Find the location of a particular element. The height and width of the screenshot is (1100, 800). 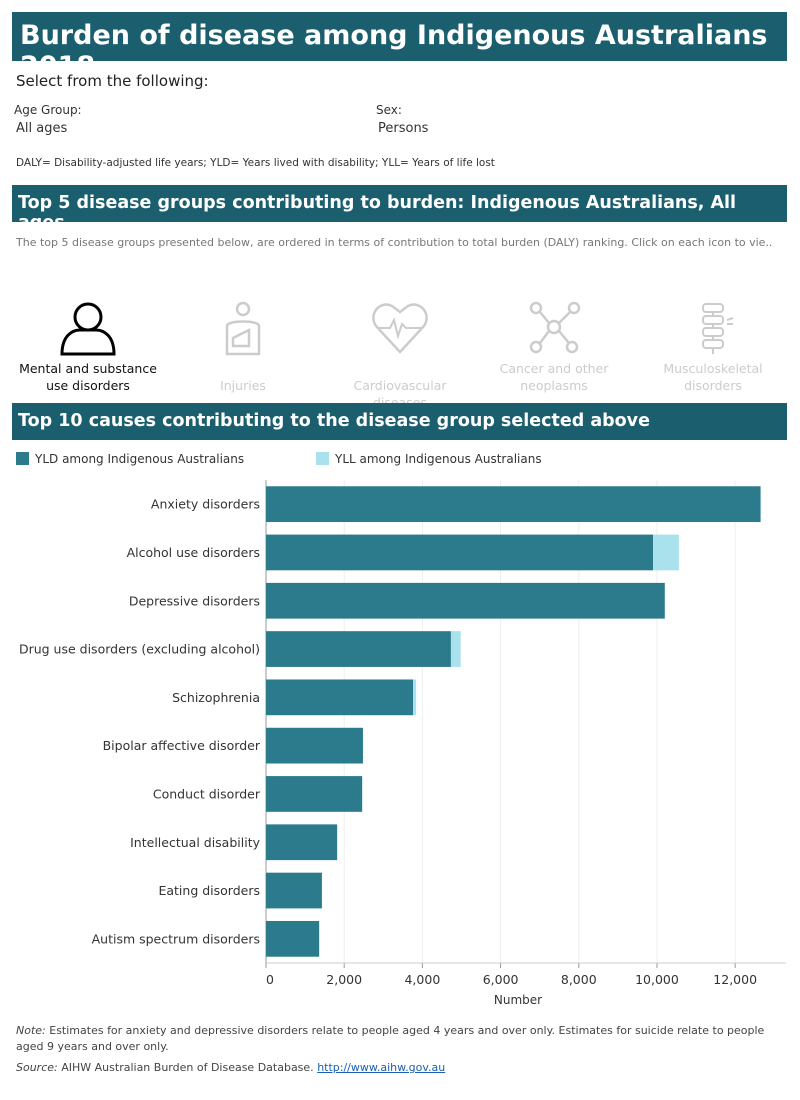

y-tick-label: Alcohol use disorders is located at coordinates (193, 552).